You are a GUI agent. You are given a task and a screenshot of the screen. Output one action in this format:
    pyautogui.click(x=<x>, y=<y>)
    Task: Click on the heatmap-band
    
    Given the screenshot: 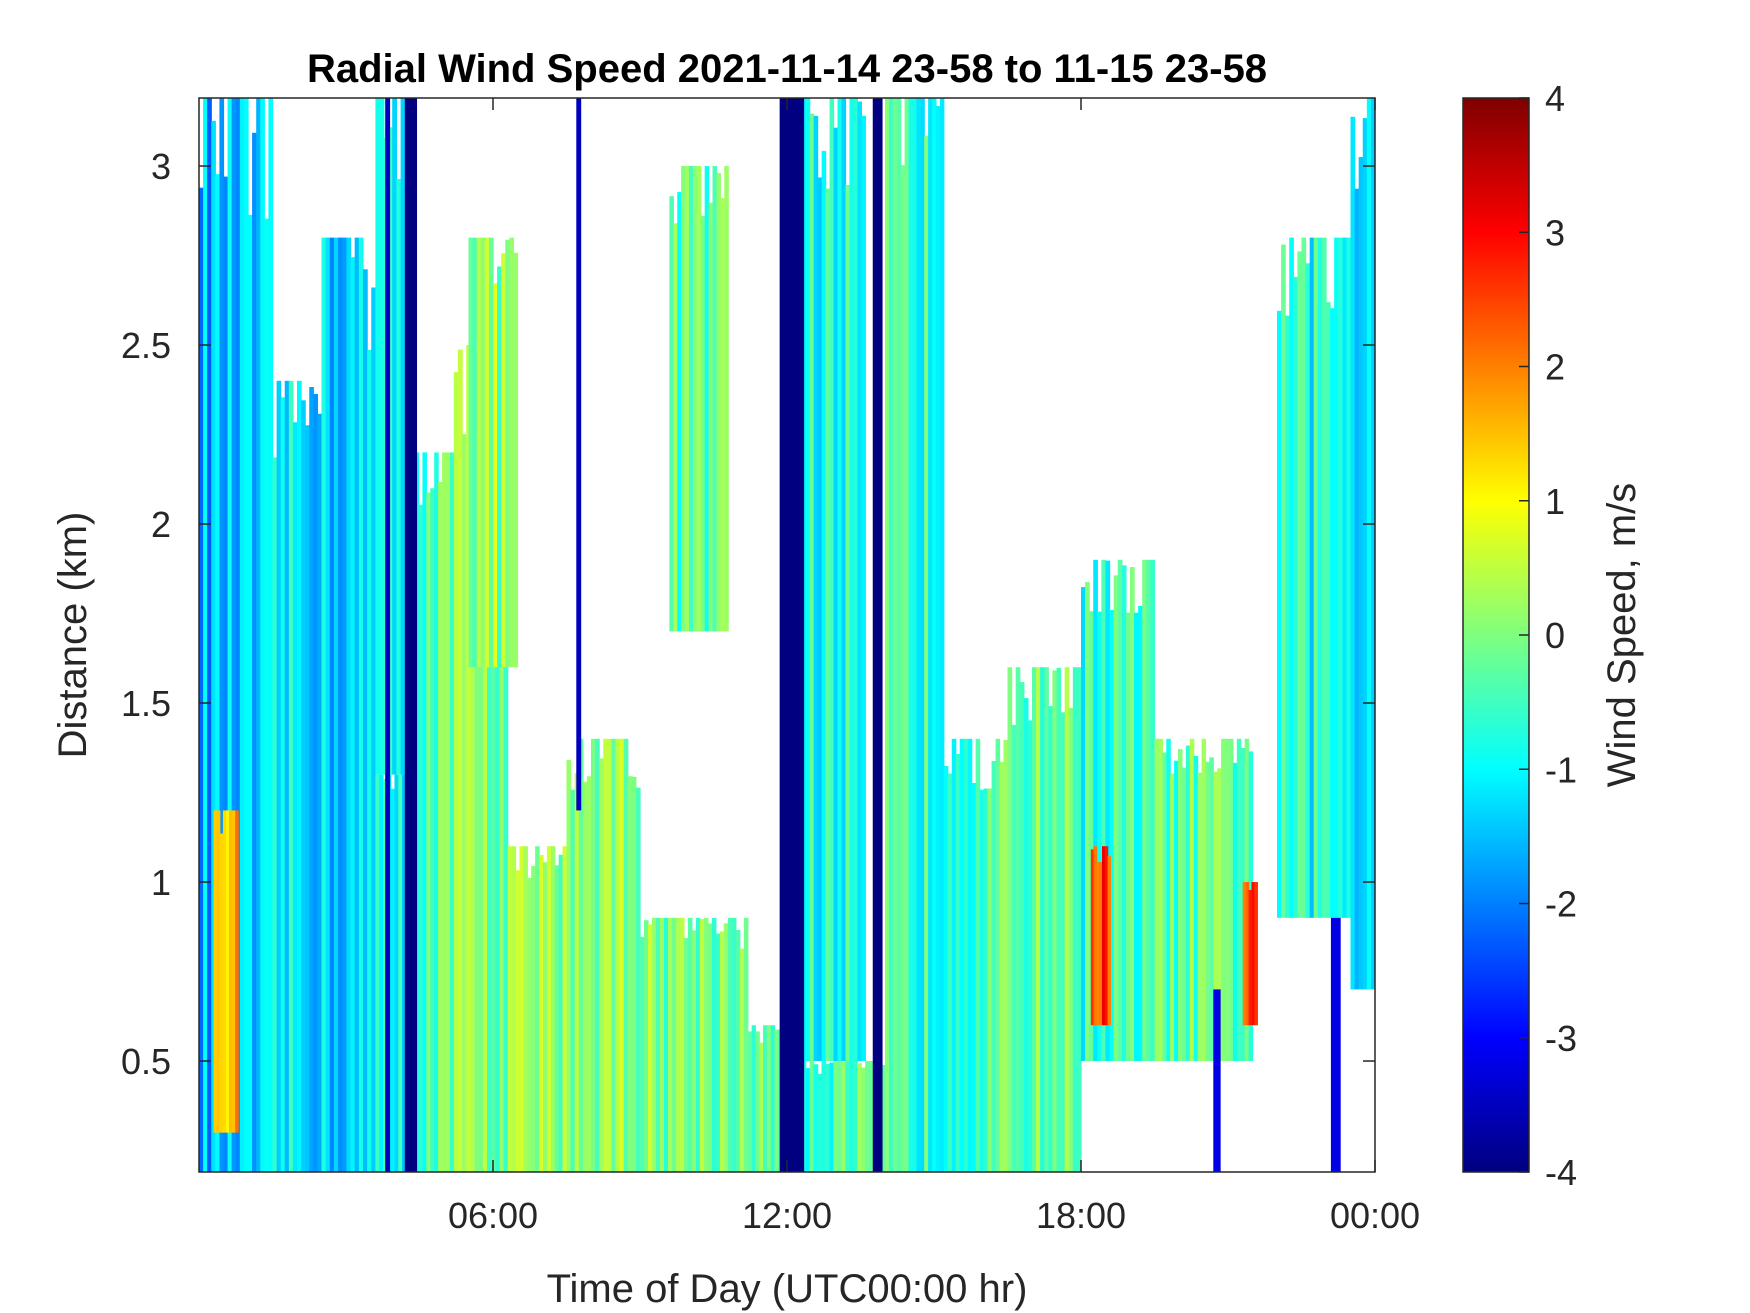 What is the action you would take?
    pyautogui.click(x=877, y=635)
    